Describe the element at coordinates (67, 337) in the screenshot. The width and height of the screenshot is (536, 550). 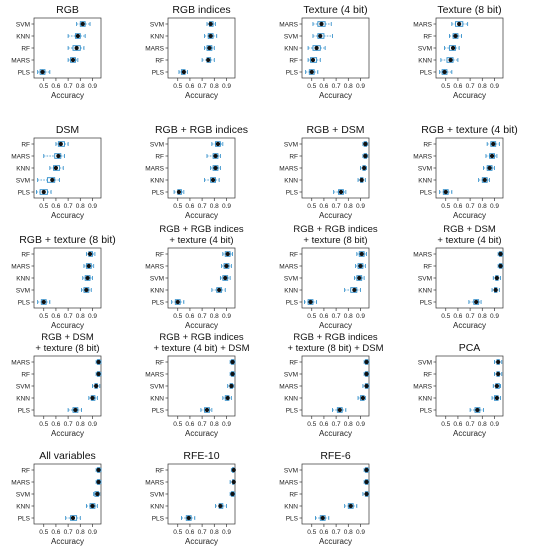
I see `panel-title: RGB + DSM` at that location.